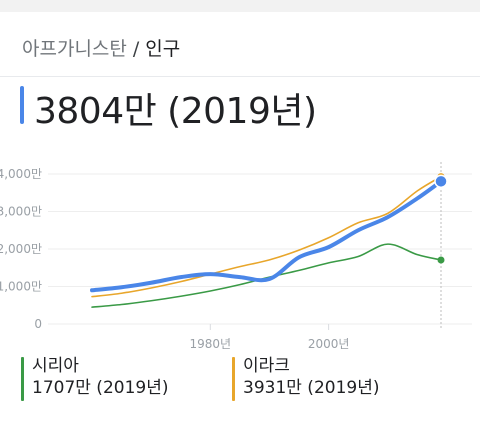 The height and width of the screenshot is (425, 480). What do you see at coordinates (22, 105) in the screenshot?
I see `headline-accent-bar` at bounding box center [22, 105].